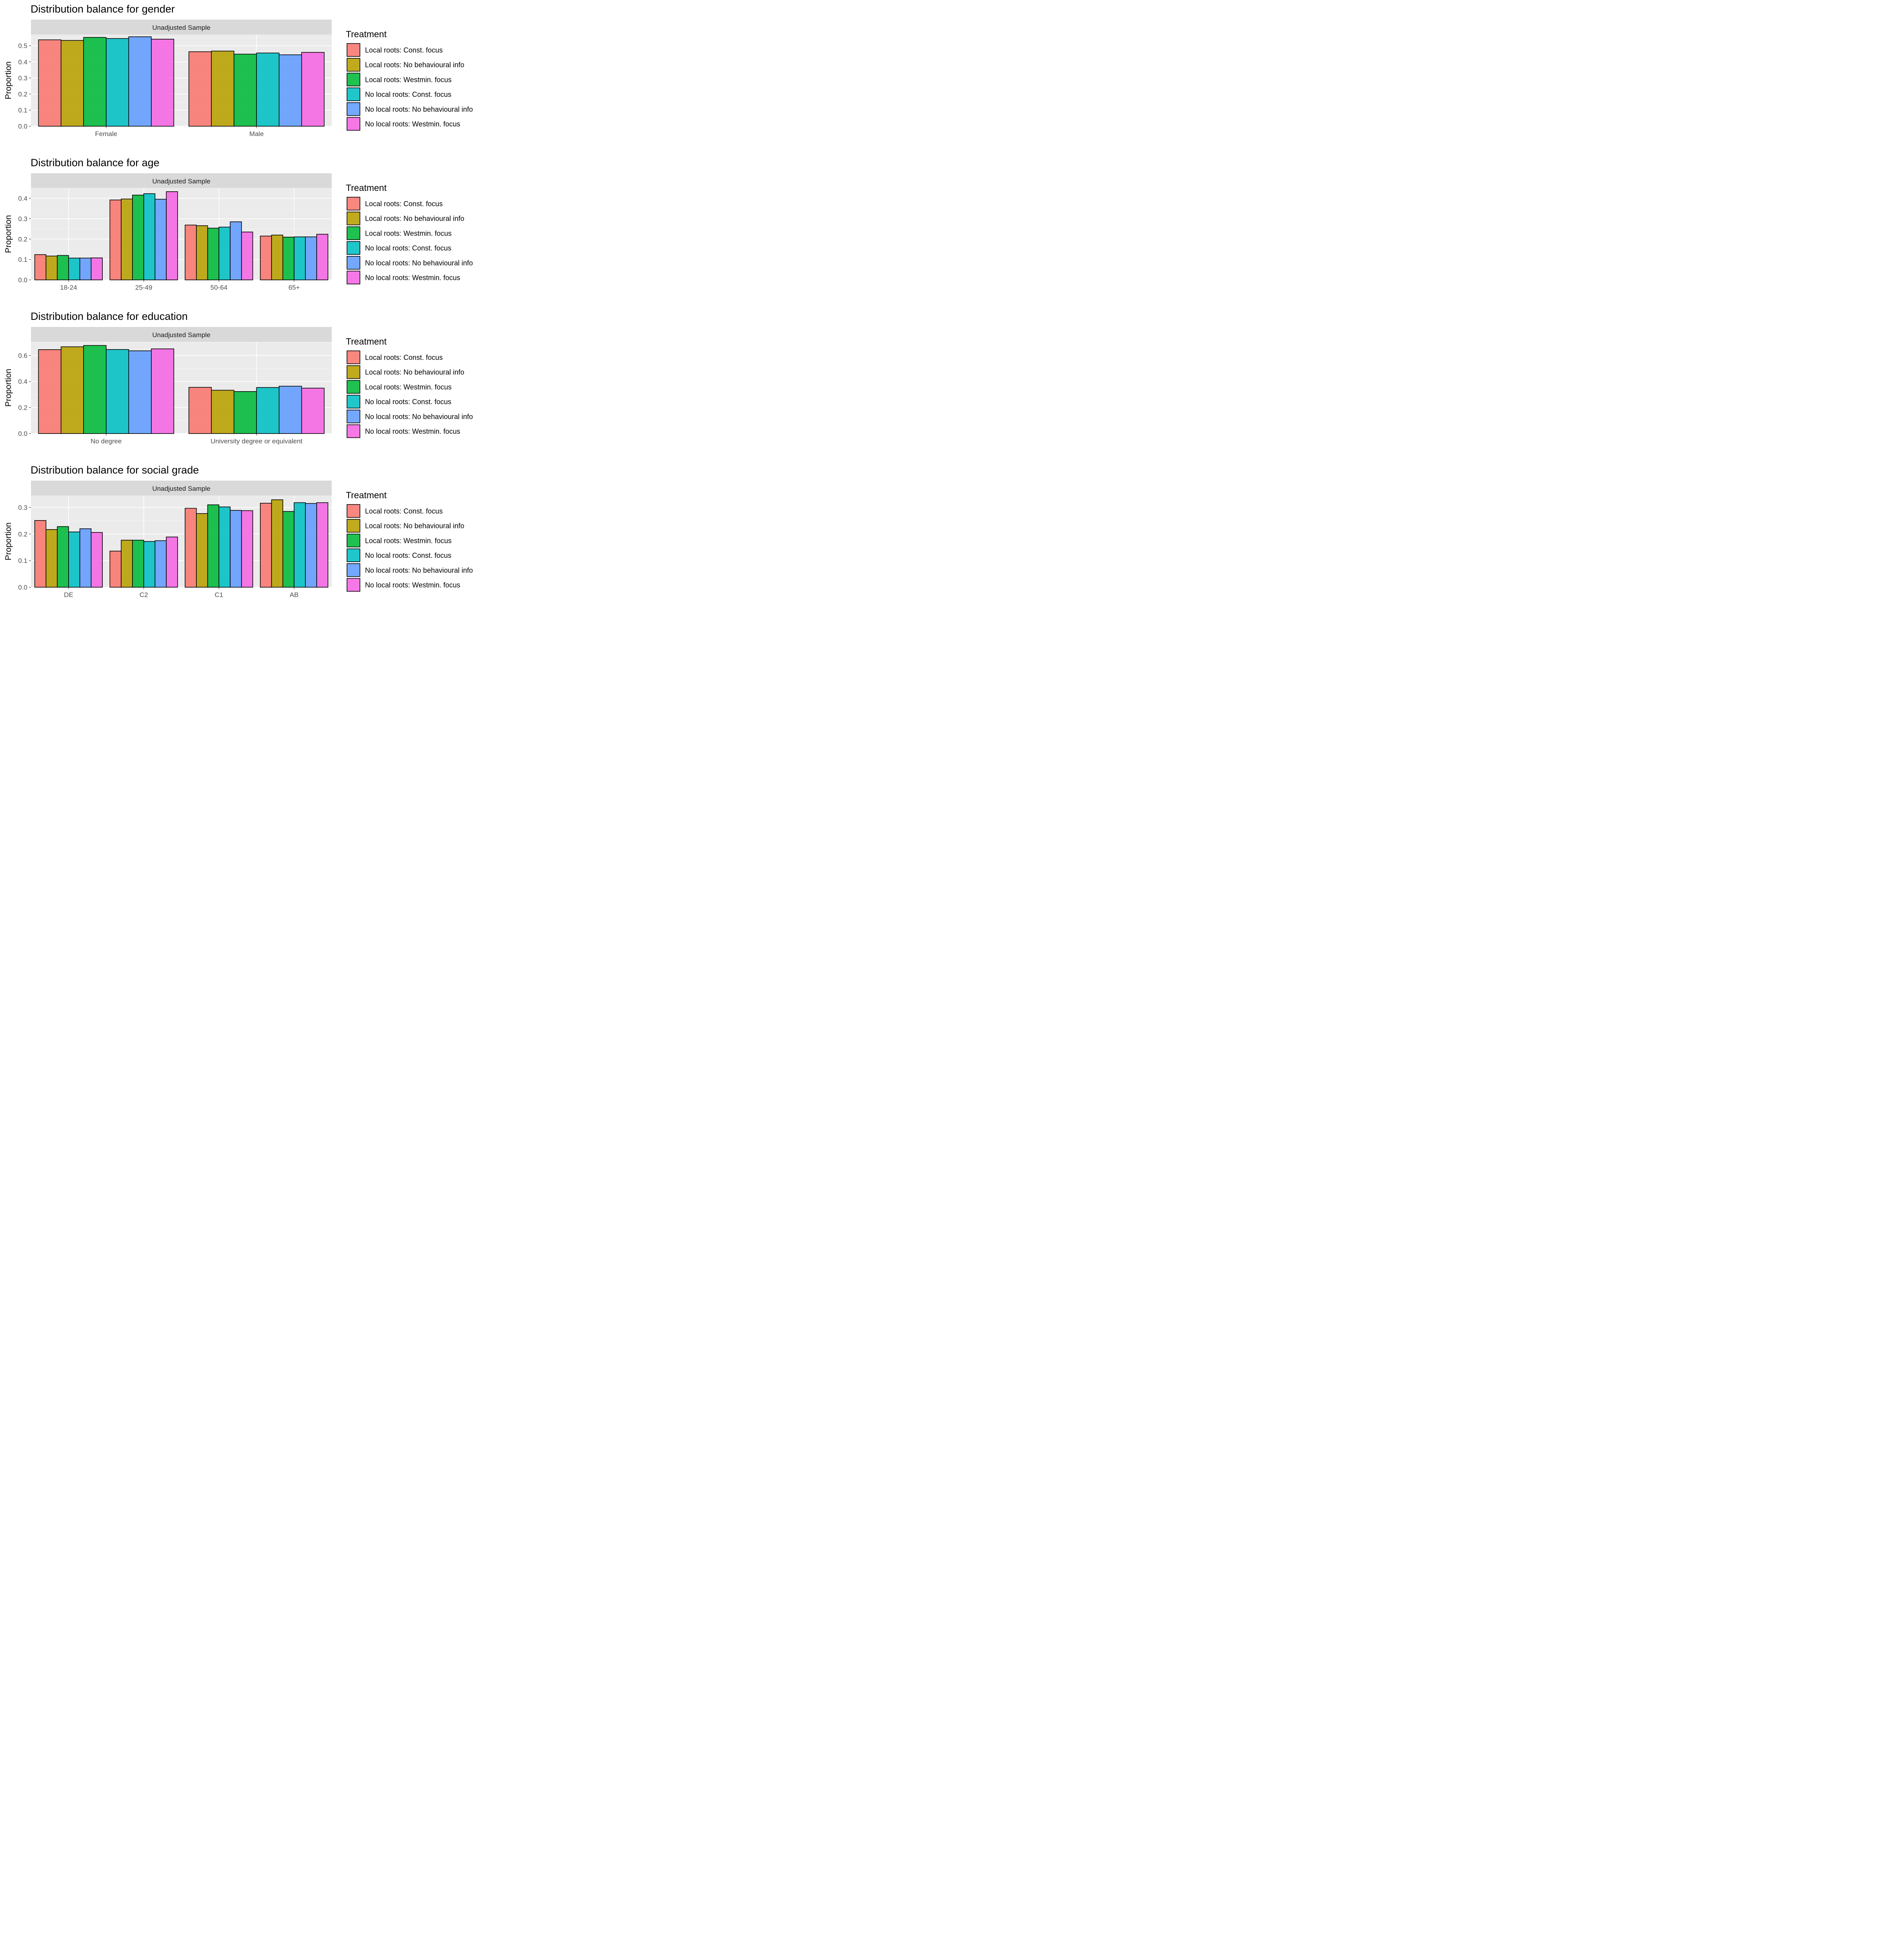 The image size is (1882, 1960). What do you see at coordinates (213, 254) in the screenshot?
I see `bar-50-64-local-roots-westmin-focus` at bounding box center [213, 254].